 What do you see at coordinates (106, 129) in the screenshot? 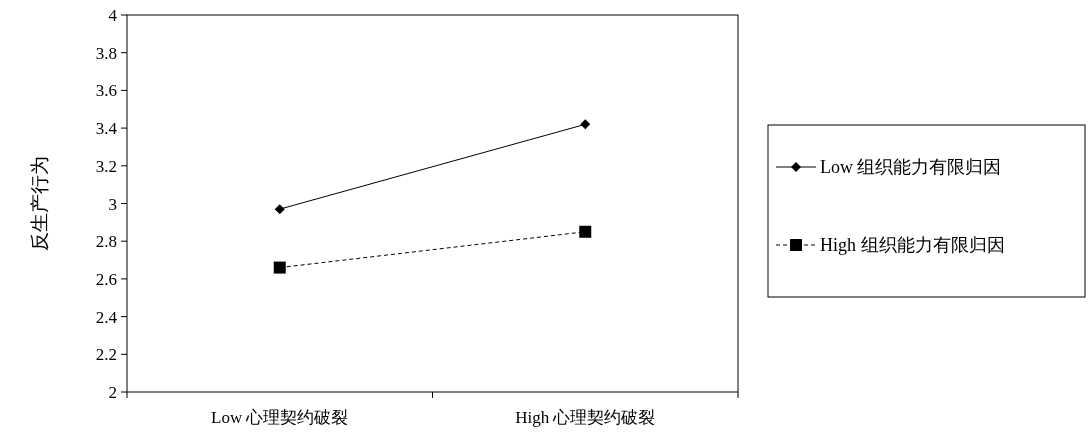
I see `y-tick-label: 3.4` at bounding box center [106, 129].